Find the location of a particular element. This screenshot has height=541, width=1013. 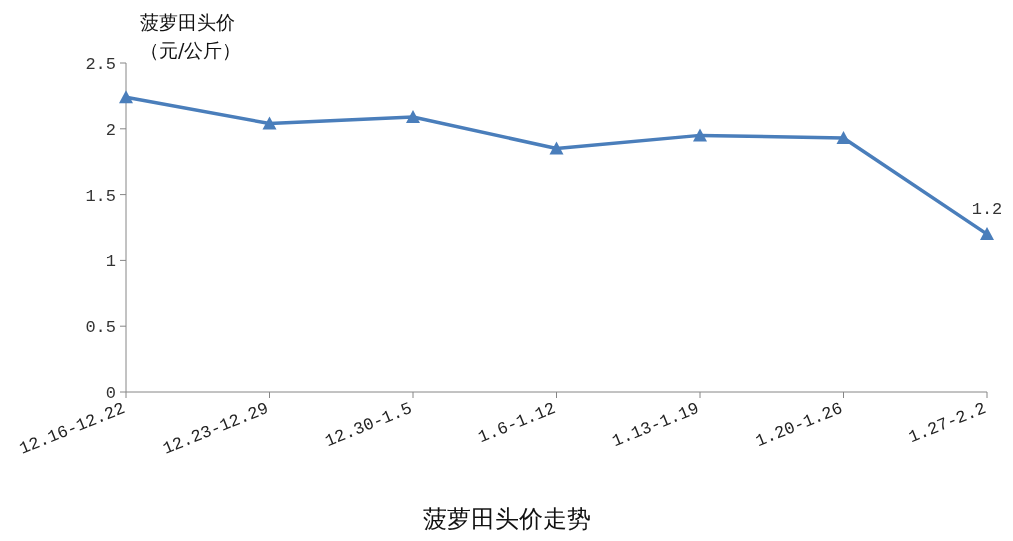

data-label: 1.2 is located at coordinates (987, 210).